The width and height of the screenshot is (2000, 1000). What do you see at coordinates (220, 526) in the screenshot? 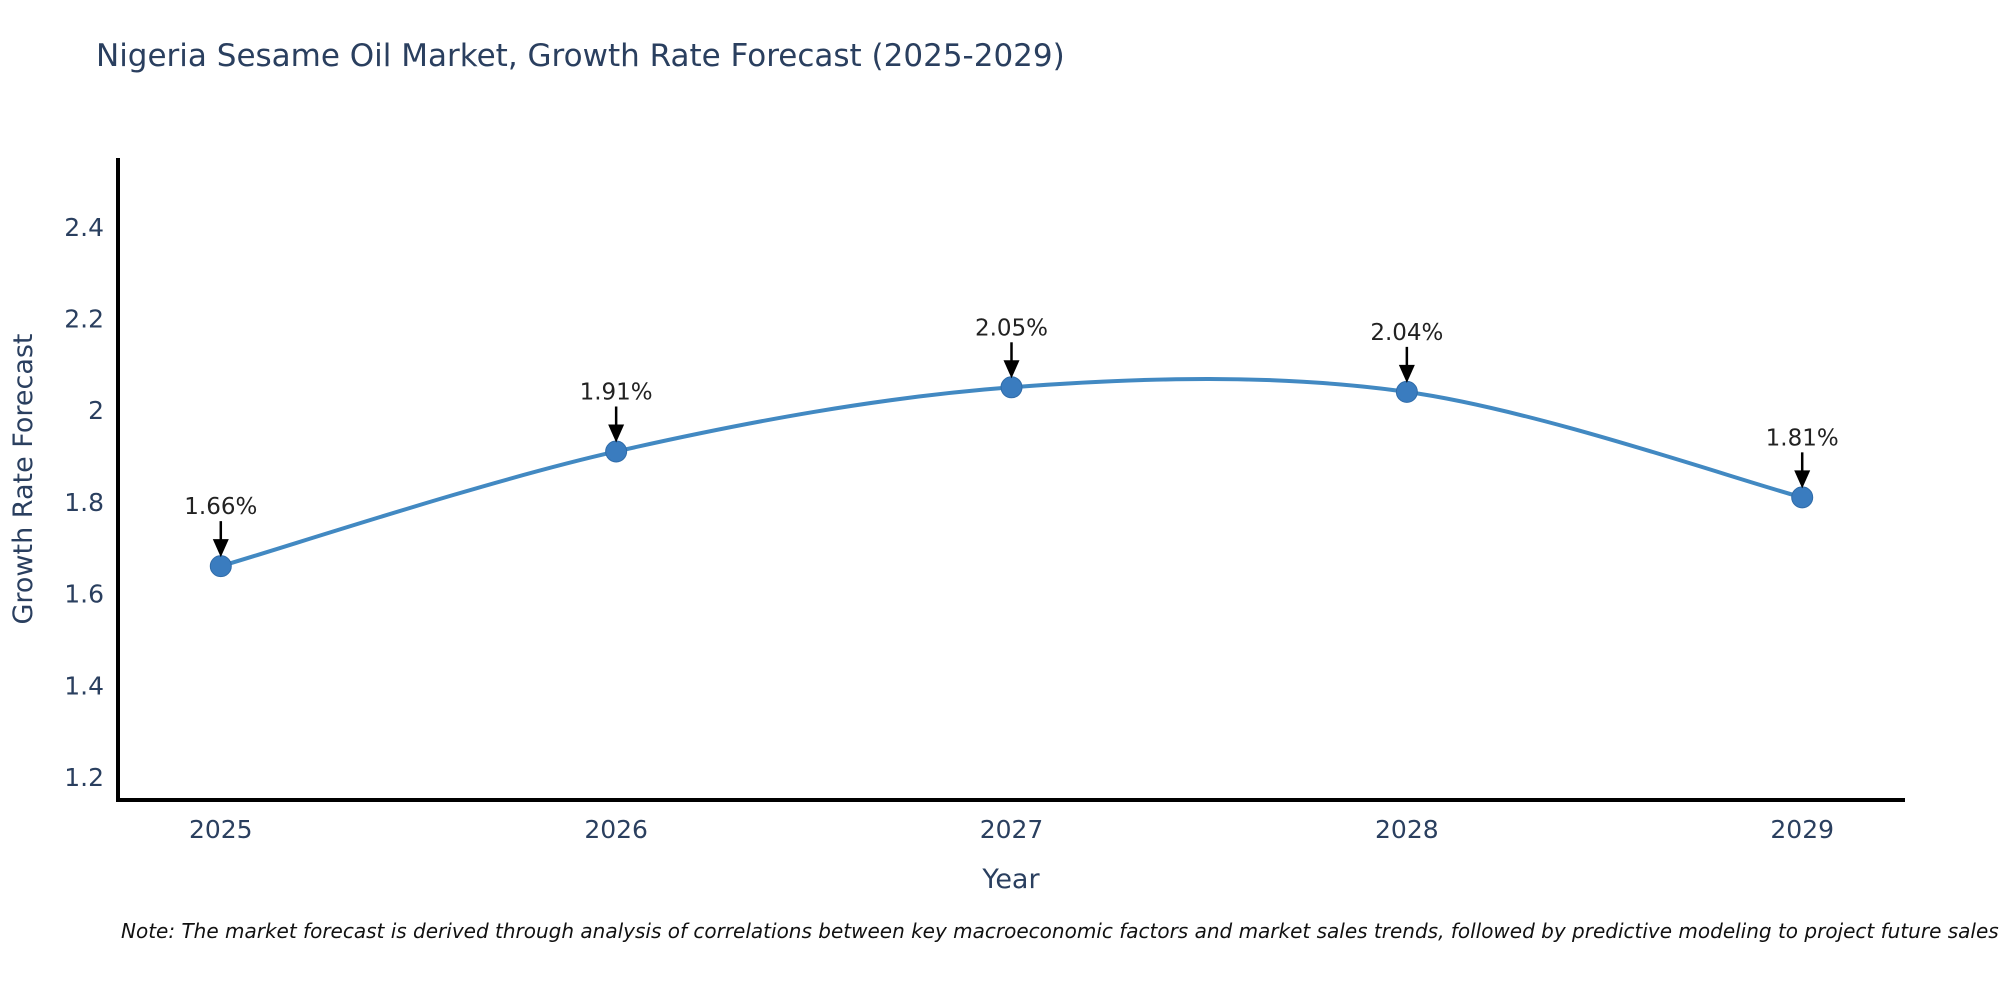
I see `point-annotation: 1.66%` at bounding box center [220, 526].